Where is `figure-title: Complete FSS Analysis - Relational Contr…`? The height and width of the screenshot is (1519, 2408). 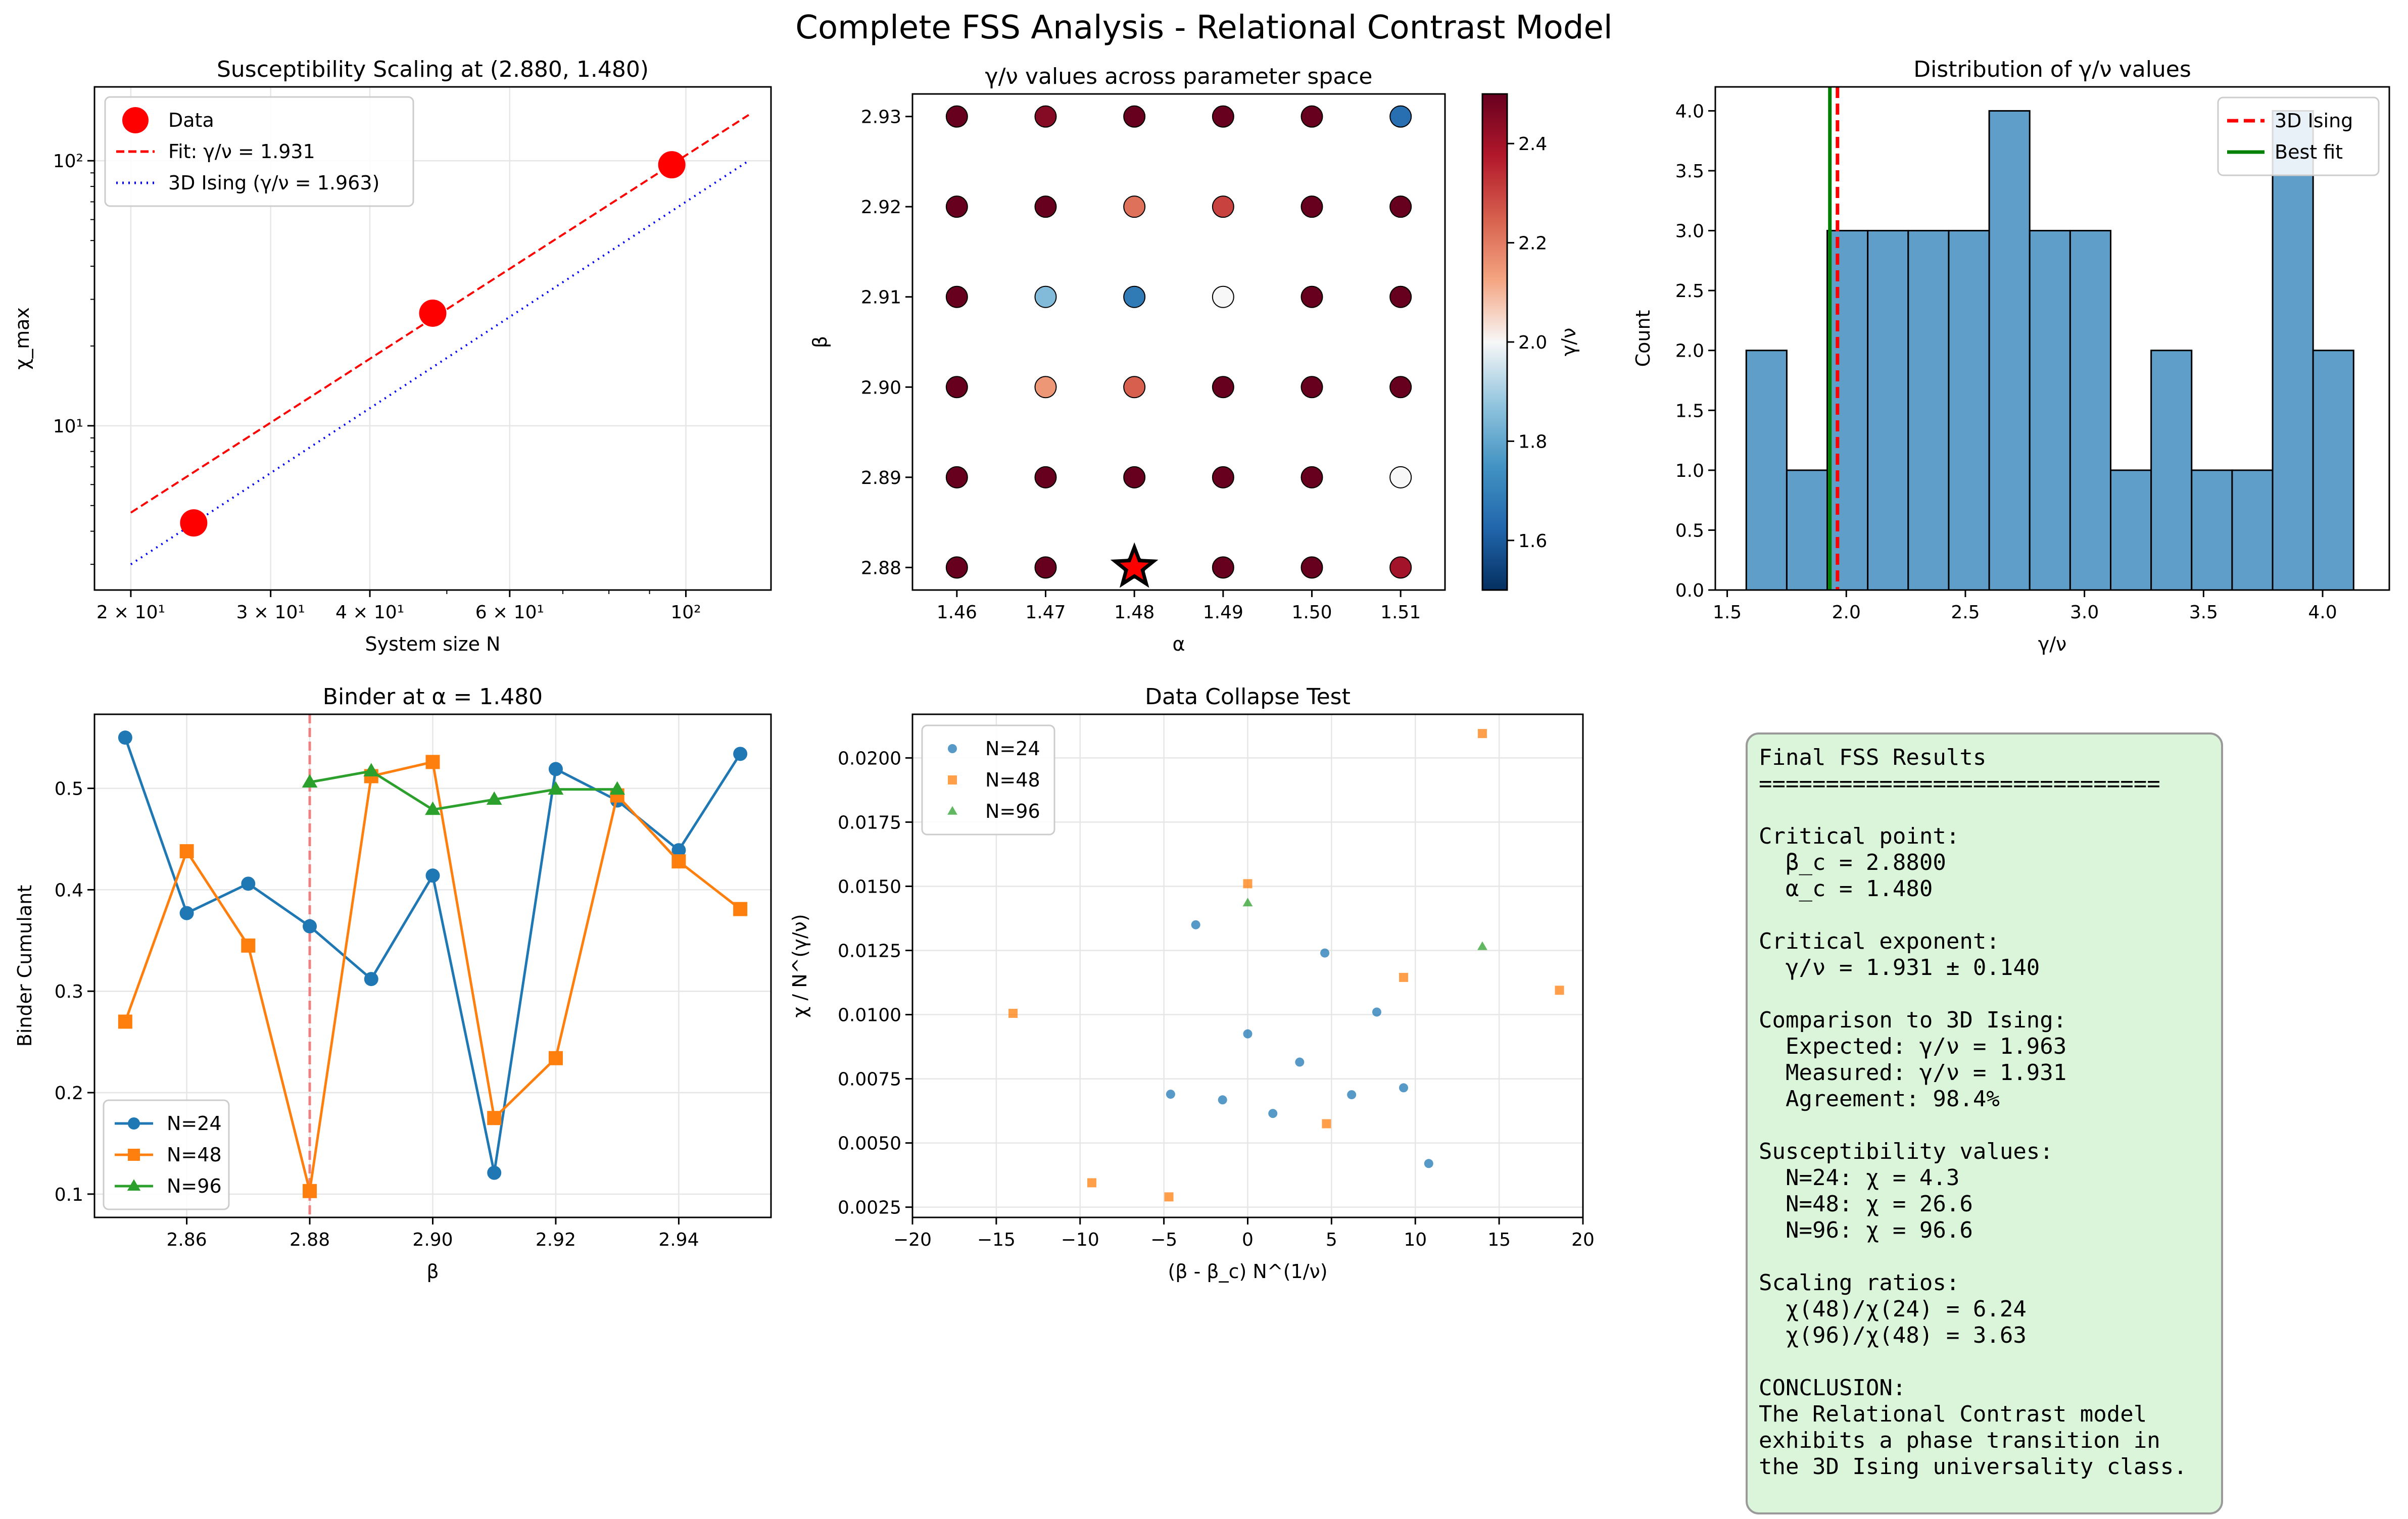
figure-title: Complete FSS Analysis - Relational Contr… is located at coordinates (1203, 27).